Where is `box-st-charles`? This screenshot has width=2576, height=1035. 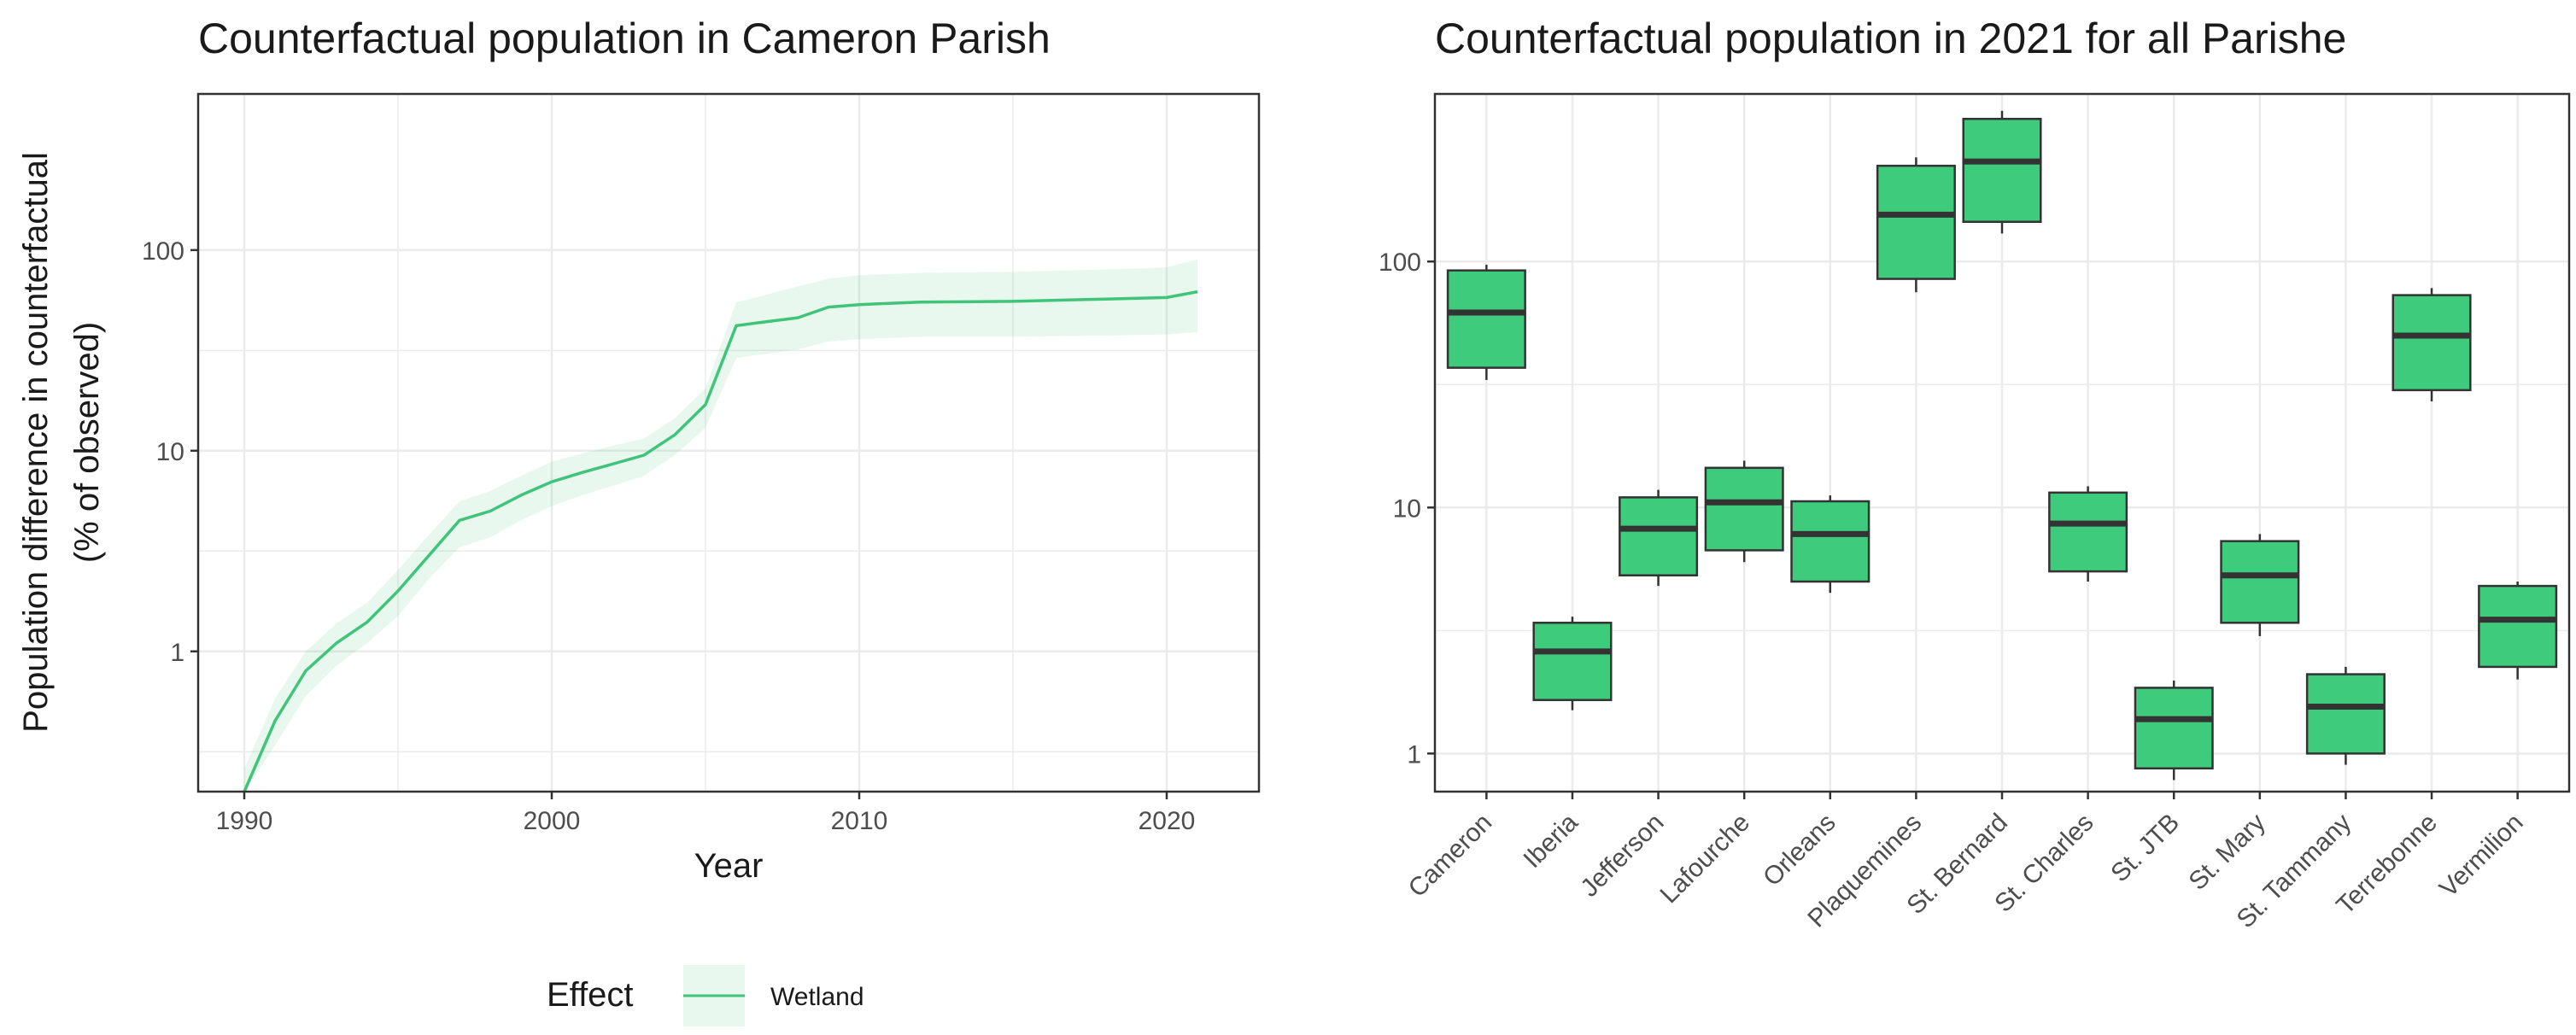 box-st-charles is located at coordinates (2088, 534).